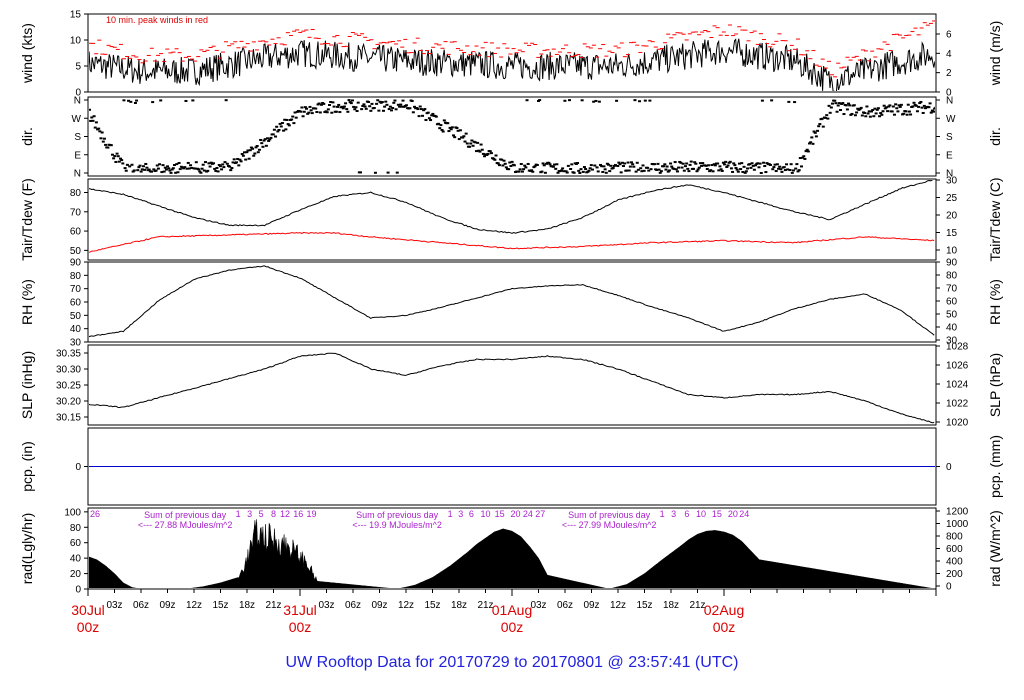  What do you see at coordinates (397, 515) in the screenshot?
I see `day-sum-heading: Sum of previous day` at bounding box center [397, 515].